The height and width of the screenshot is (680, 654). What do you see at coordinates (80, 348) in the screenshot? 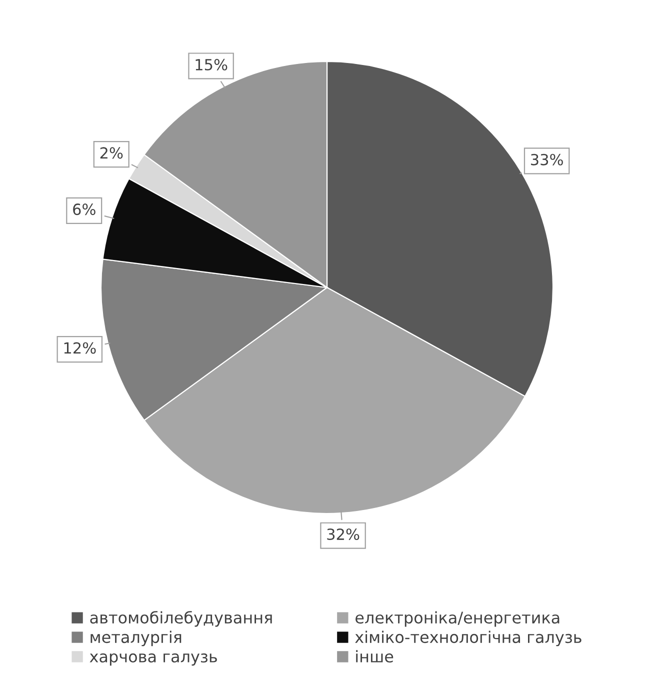
I see `data-label: 12%` at bounding box center [80, 348].